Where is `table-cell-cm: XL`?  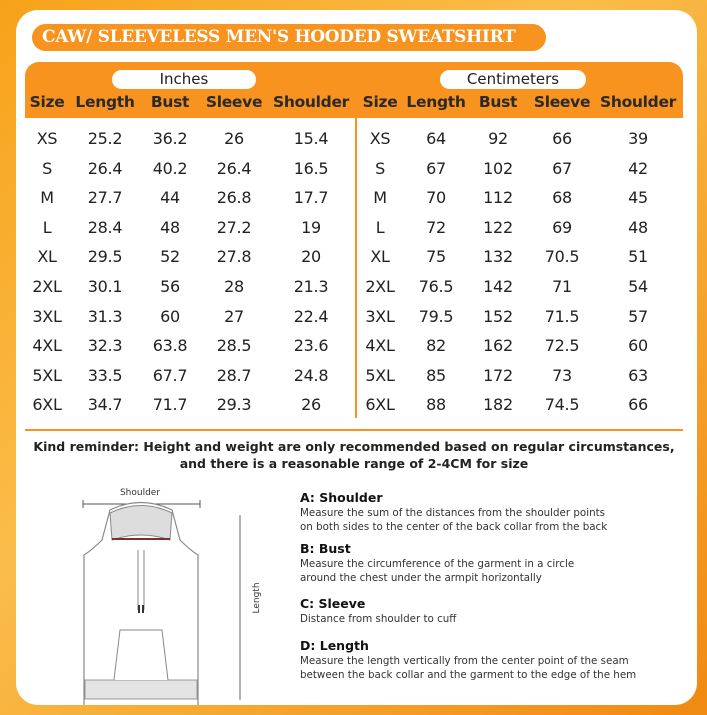
table-cell-cm: XL is located at coordinates (380, 257).